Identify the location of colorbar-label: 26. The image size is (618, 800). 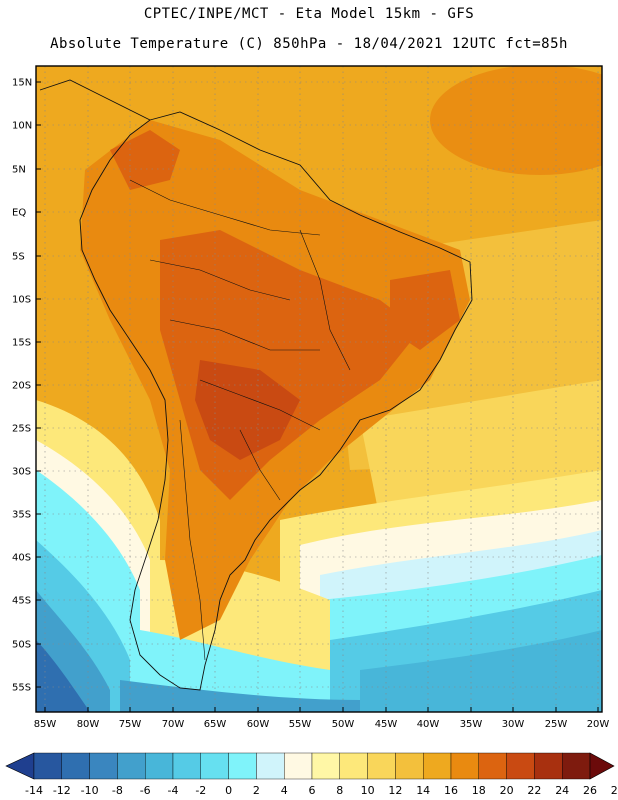
(590, 790).